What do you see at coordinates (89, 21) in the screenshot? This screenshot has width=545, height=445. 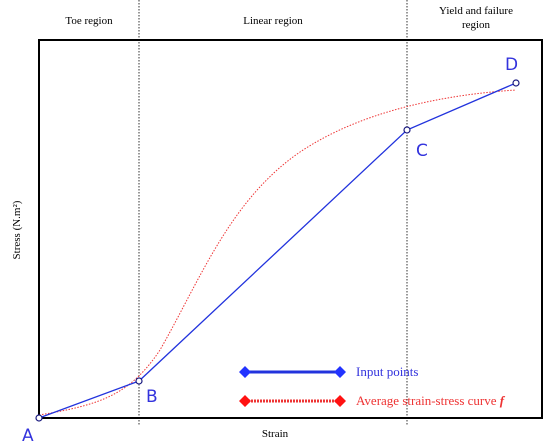 I see `region-label: Toe region` at bounding box center [89, 21].